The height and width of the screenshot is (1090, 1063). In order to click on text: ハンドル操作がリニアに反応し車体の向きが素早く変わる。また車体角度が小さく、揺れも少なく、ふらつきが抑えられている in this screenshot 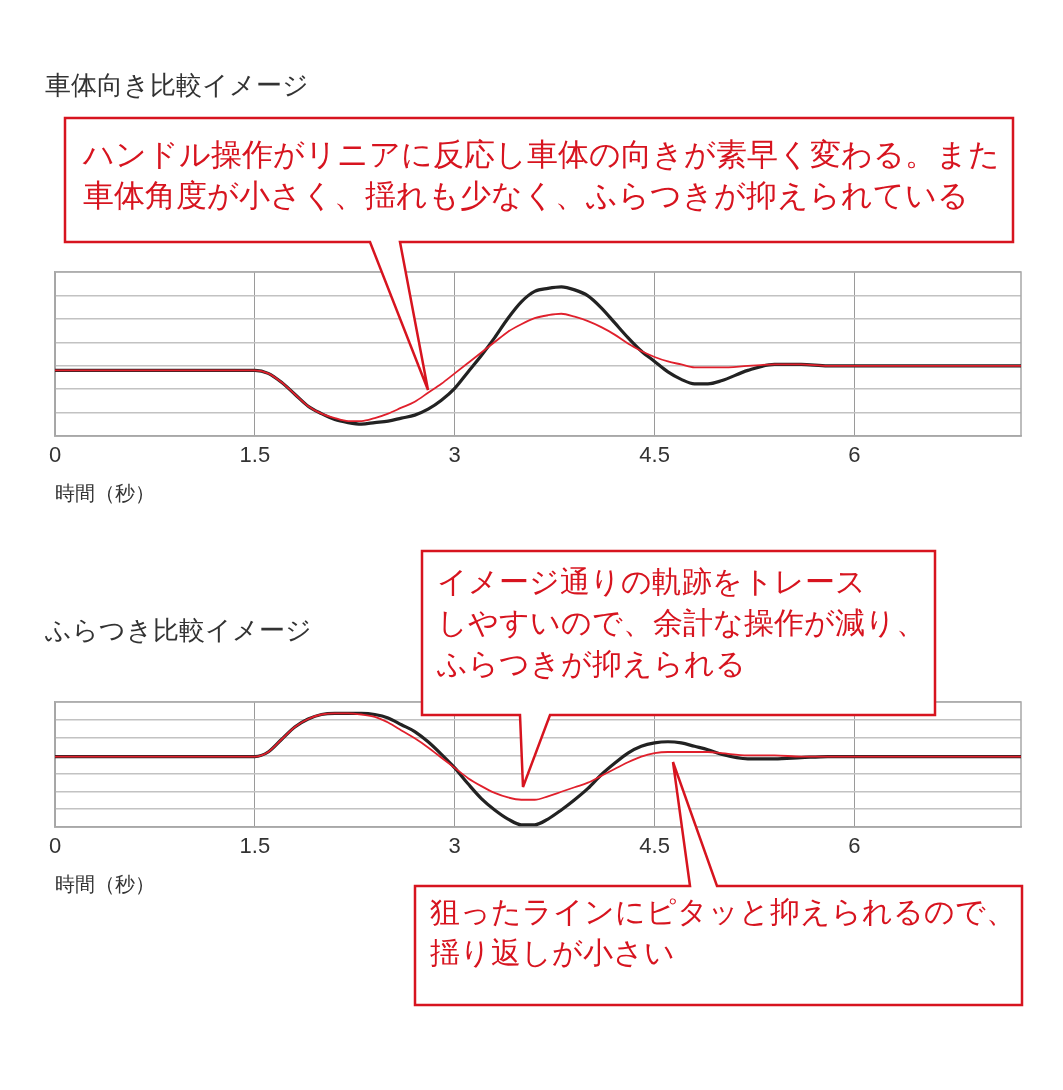, I will do `click(541, 175)`.